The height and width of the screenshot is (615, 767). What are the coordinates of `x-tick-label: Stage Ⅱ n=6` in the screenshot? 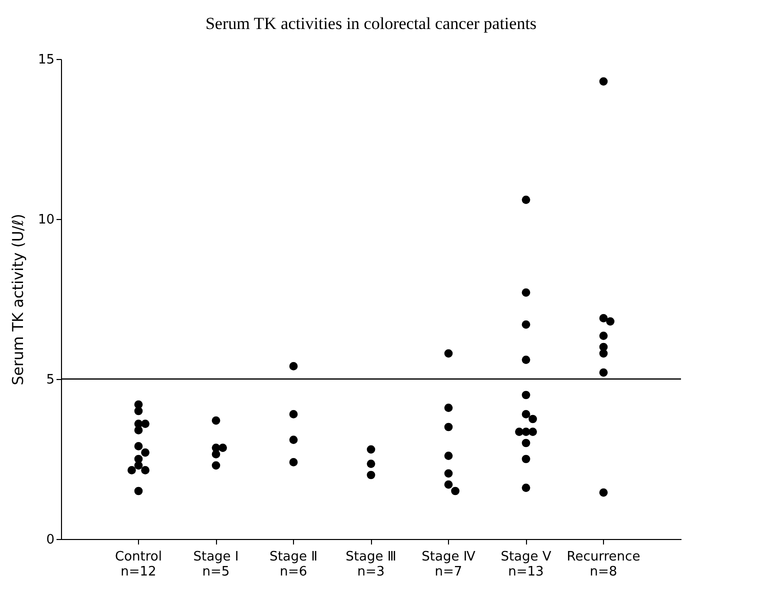 It's located at (293, 565).